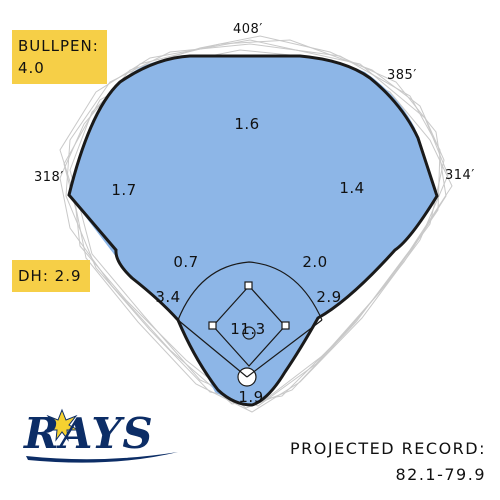  Describe the element at coordinates (388, 448) in the screenshot. I see `projected-record-label: PROJECTED RECORD:` at that location.